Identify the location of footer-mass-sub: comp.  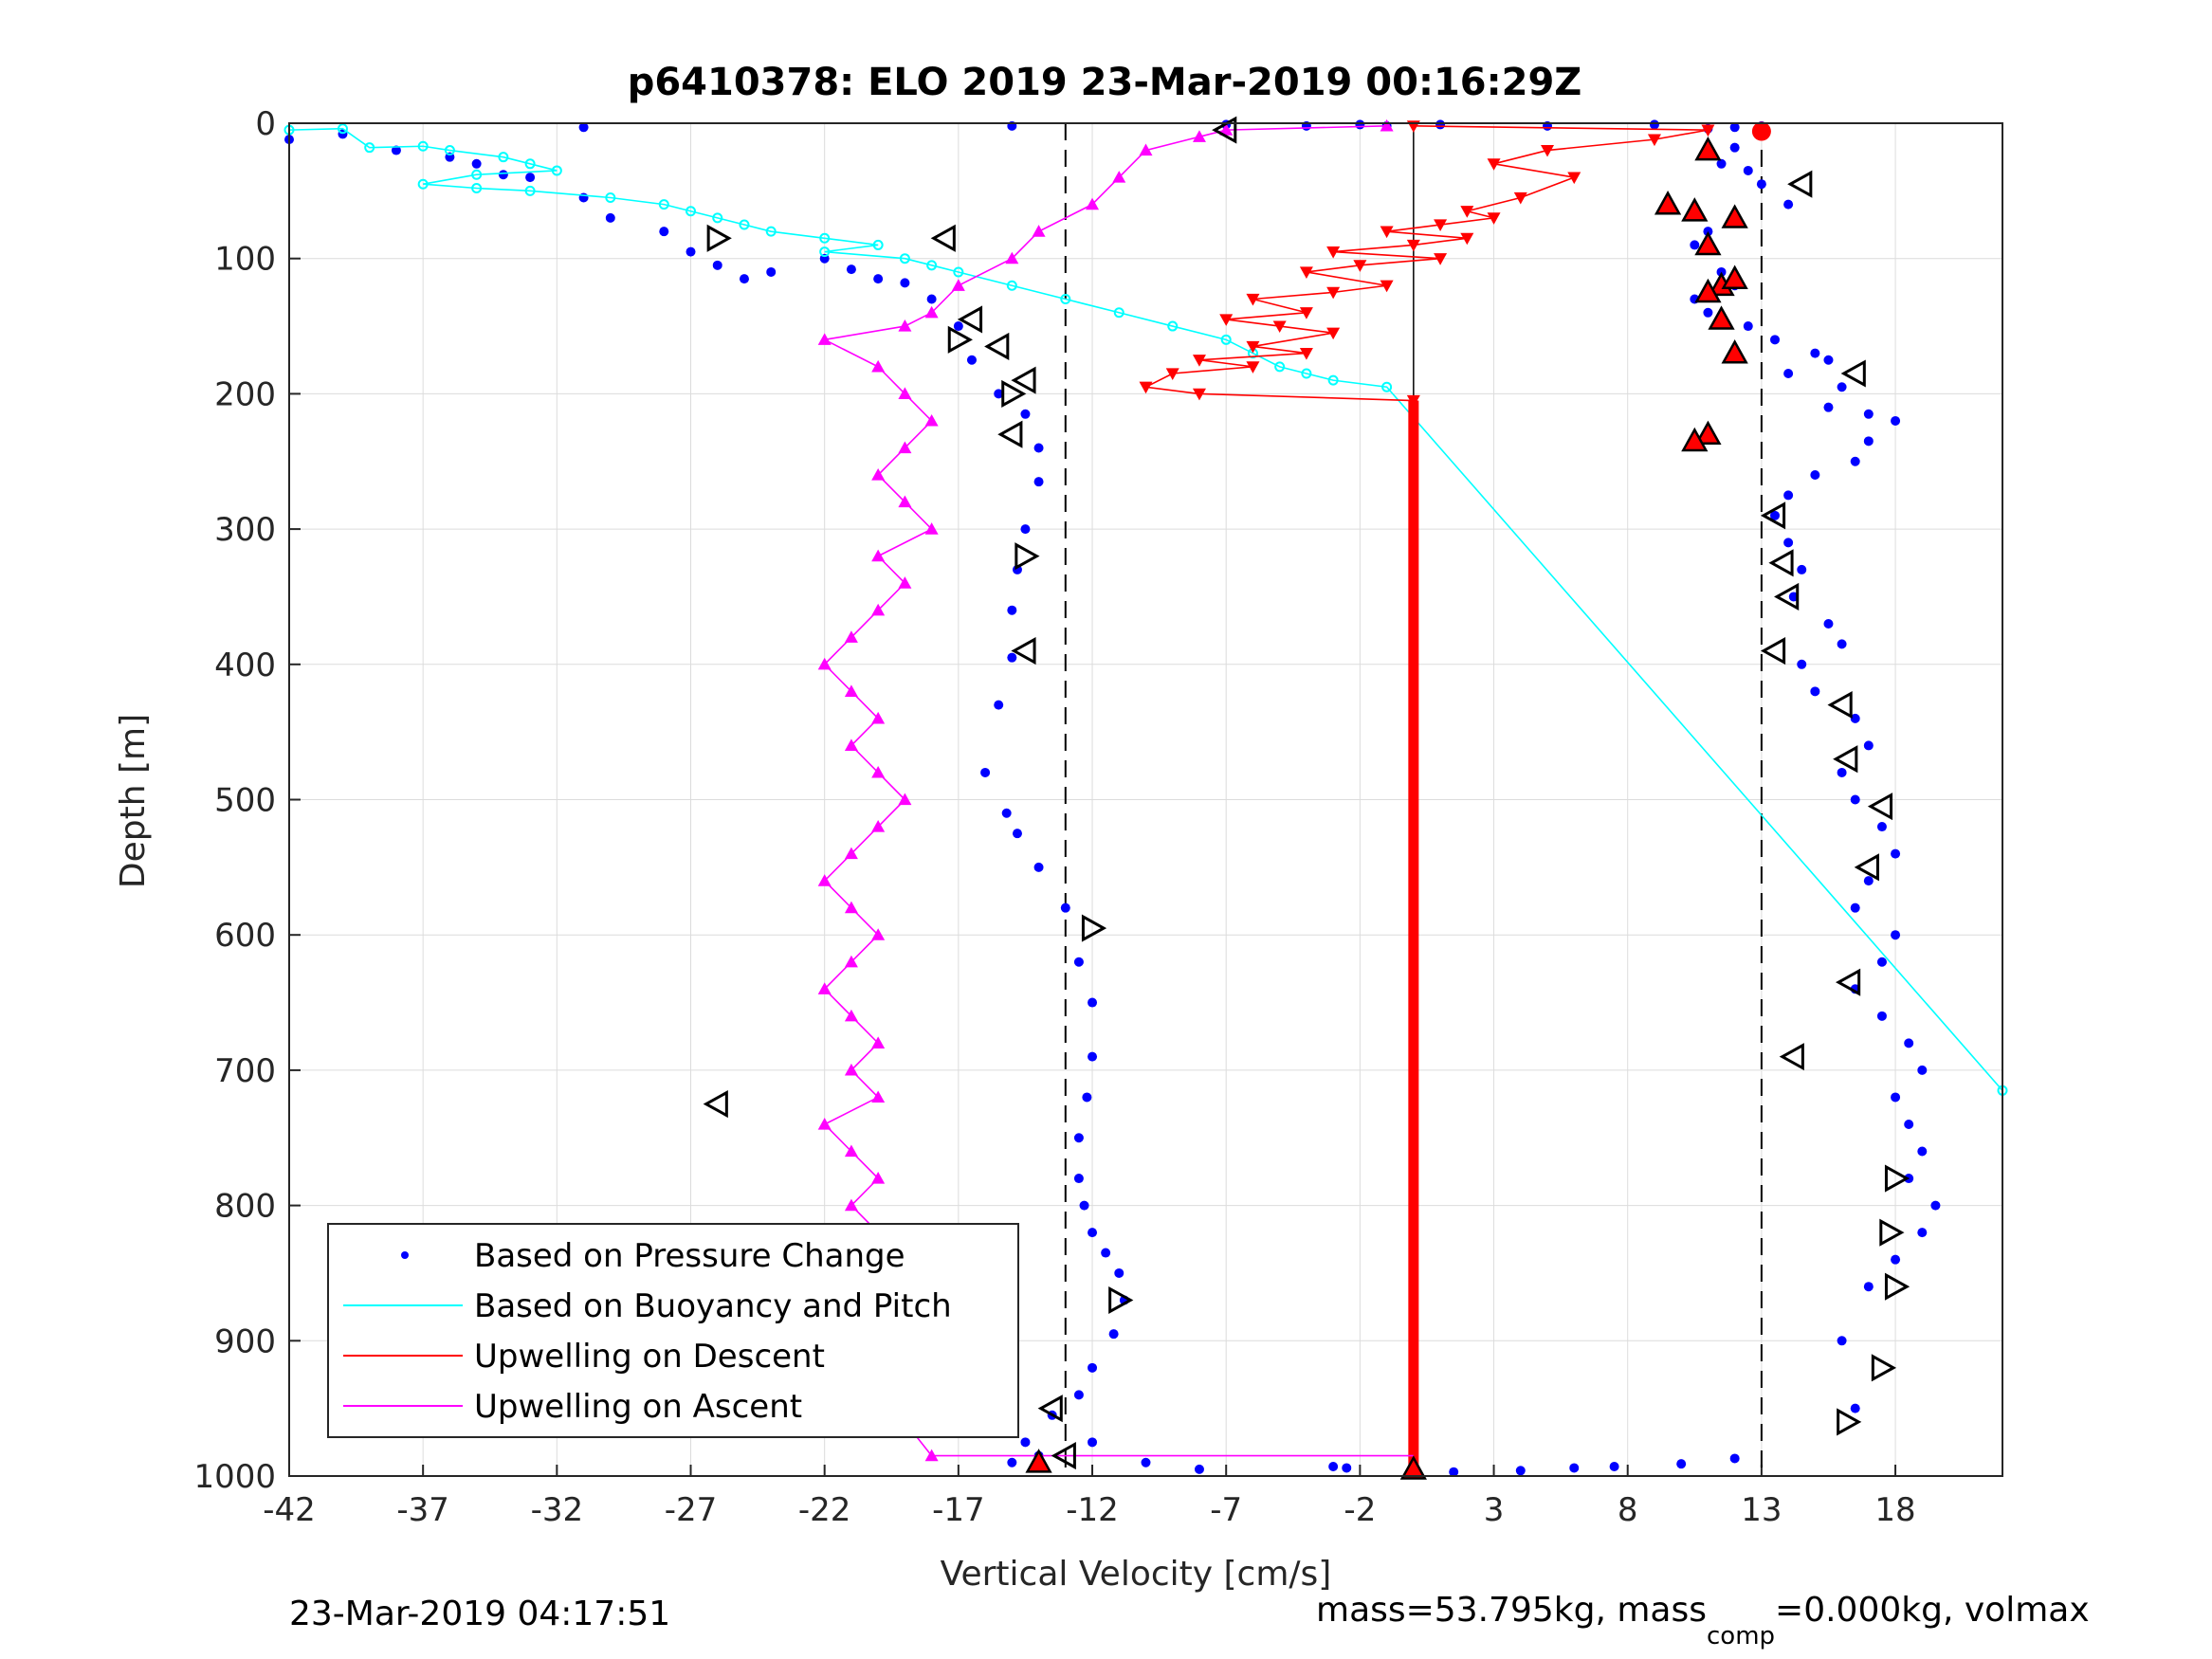
(1741, 1636).